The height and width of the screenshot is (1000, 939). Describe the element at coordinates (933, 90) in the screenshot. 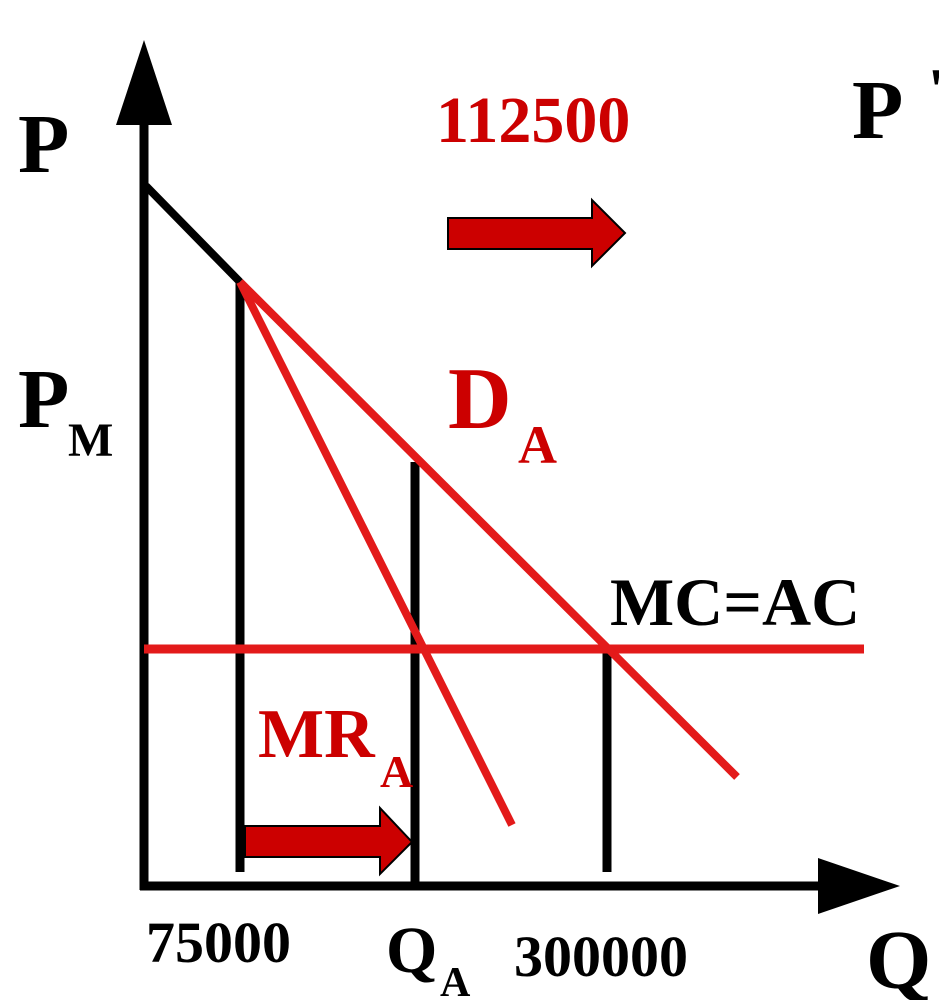

I see `corner-tick-mark: '` at that location.